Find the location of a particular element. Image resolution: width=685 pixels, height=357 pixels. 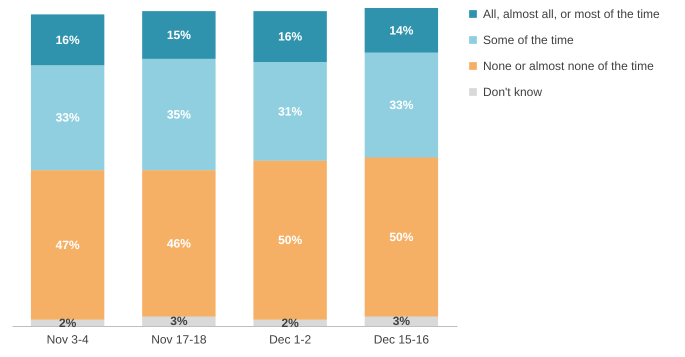

data-label: 15% is located at coordinates (179, 35).